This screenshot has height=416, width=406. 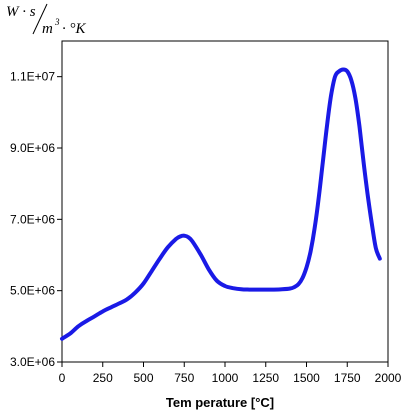 What do you see at coordinates (57, 22) in the screenshot?
I see `unit-denominator-exponent: 3` at bounding box center [57, 22].